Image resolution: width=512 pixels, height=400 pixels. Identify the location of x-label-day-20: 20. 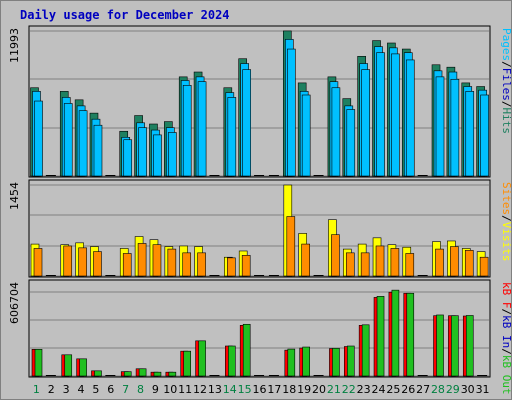
(319, 389).